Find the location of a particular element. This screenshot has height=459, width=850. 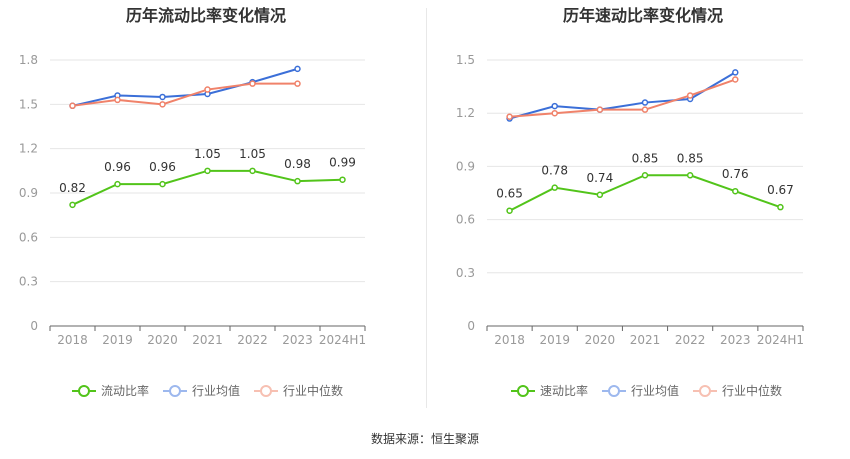

data-label: 0.99 is located at coordinates (342, 163).